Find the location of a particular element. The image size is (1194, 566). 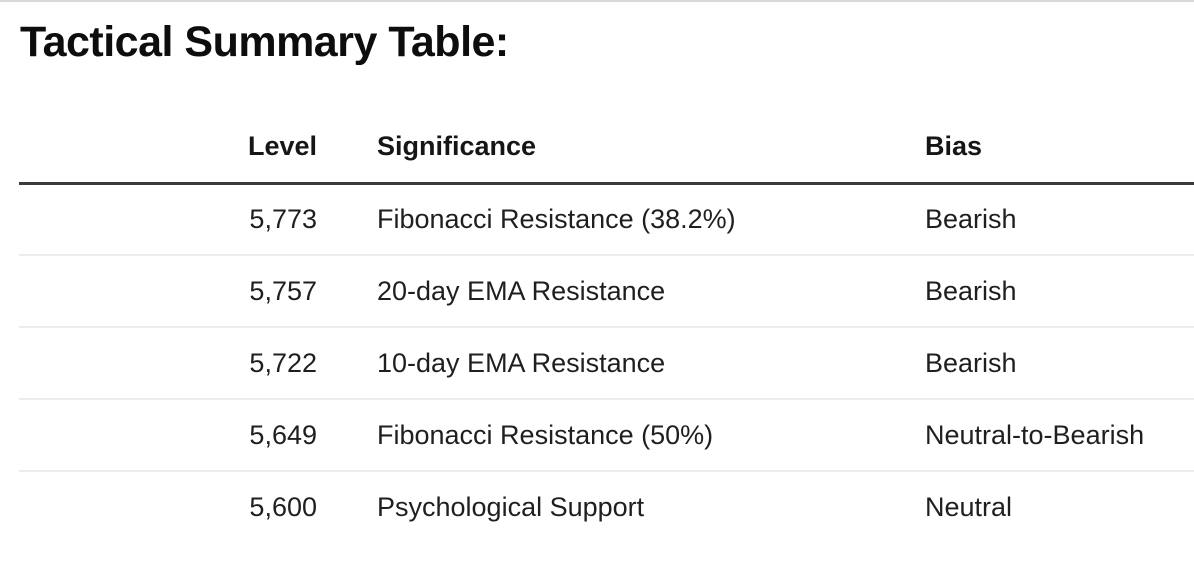

cell-significance: 20-day EMA Resistance is located at coordinates (521, 290).